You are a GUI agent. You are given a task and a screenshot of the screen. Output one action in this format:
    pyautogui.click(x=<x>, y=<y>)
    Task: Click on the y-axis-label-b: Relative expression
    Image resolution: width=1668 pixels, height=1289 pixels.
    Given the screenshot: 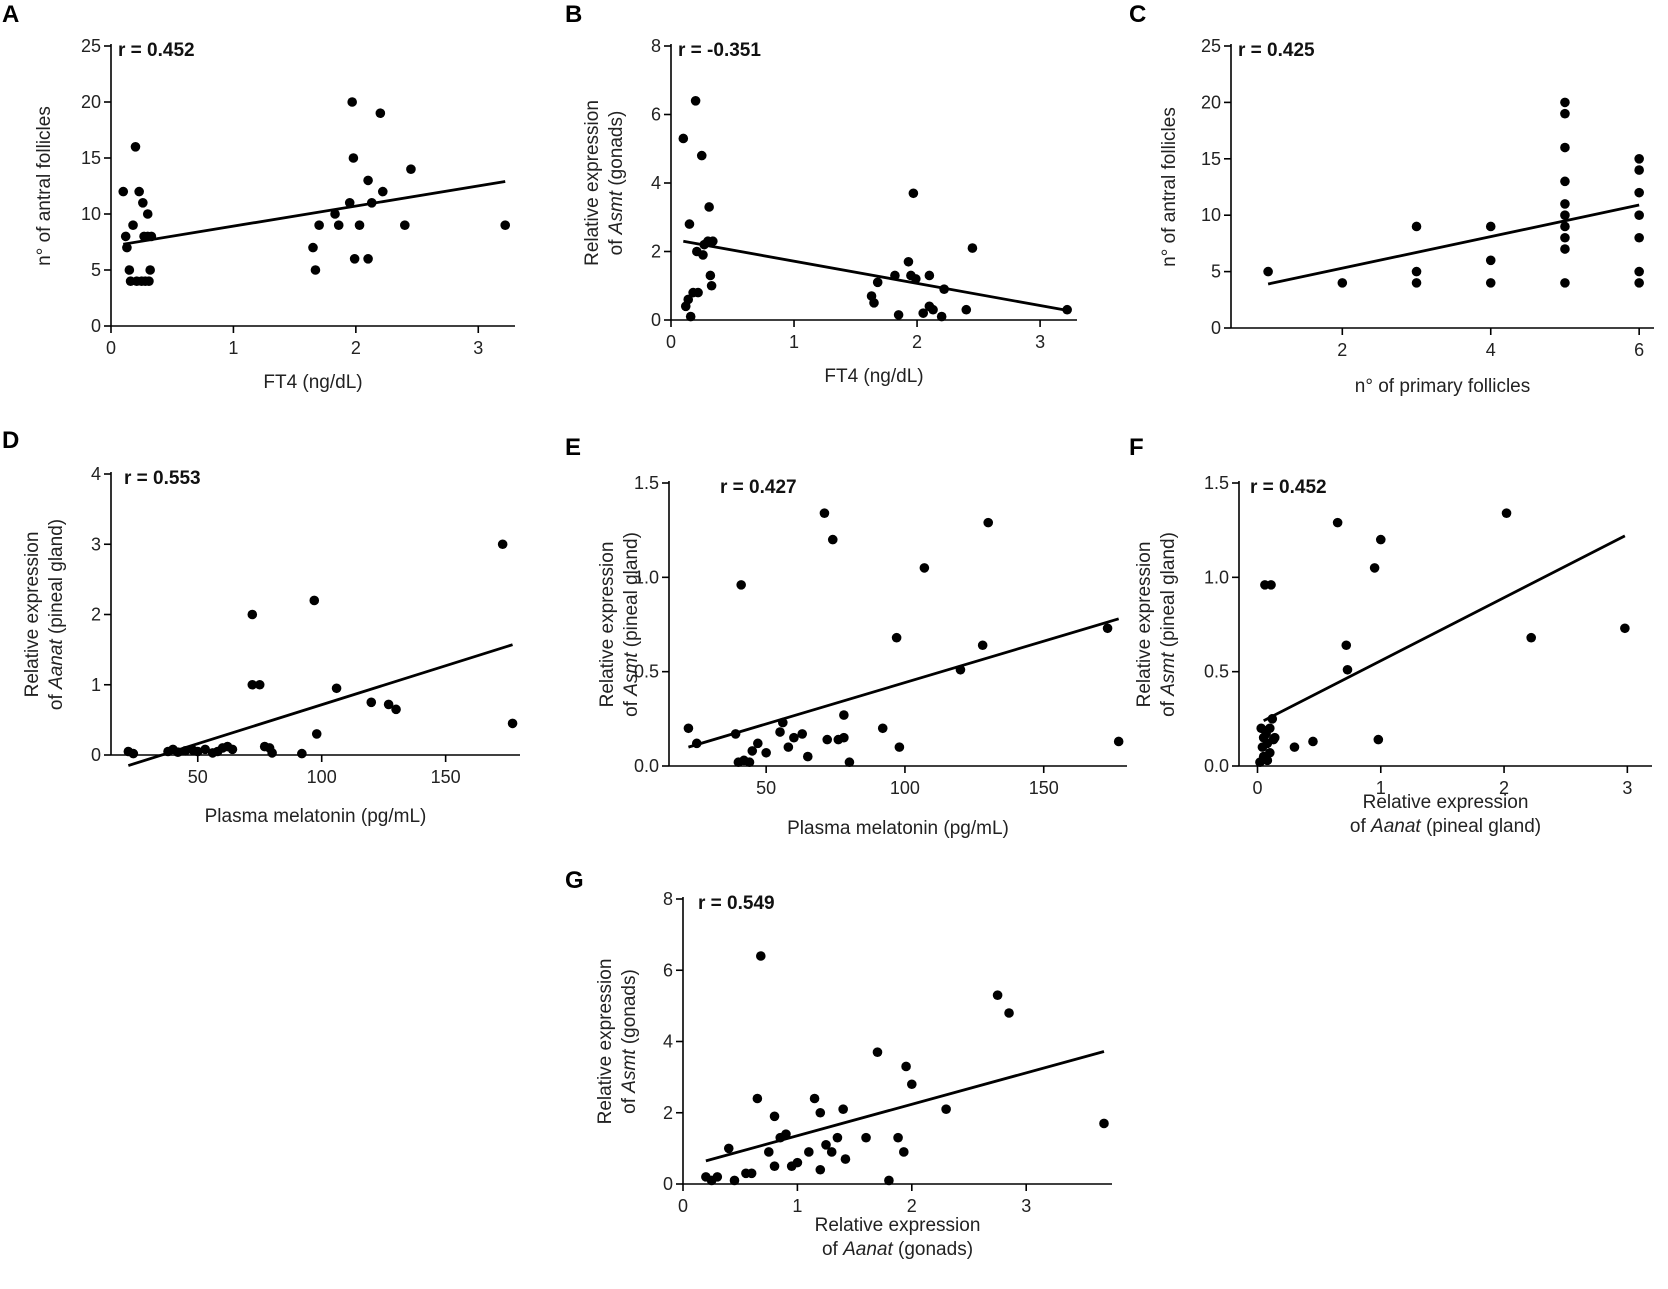 What is the action you would take?
    pyautogui.click(x=592, y=183)
    